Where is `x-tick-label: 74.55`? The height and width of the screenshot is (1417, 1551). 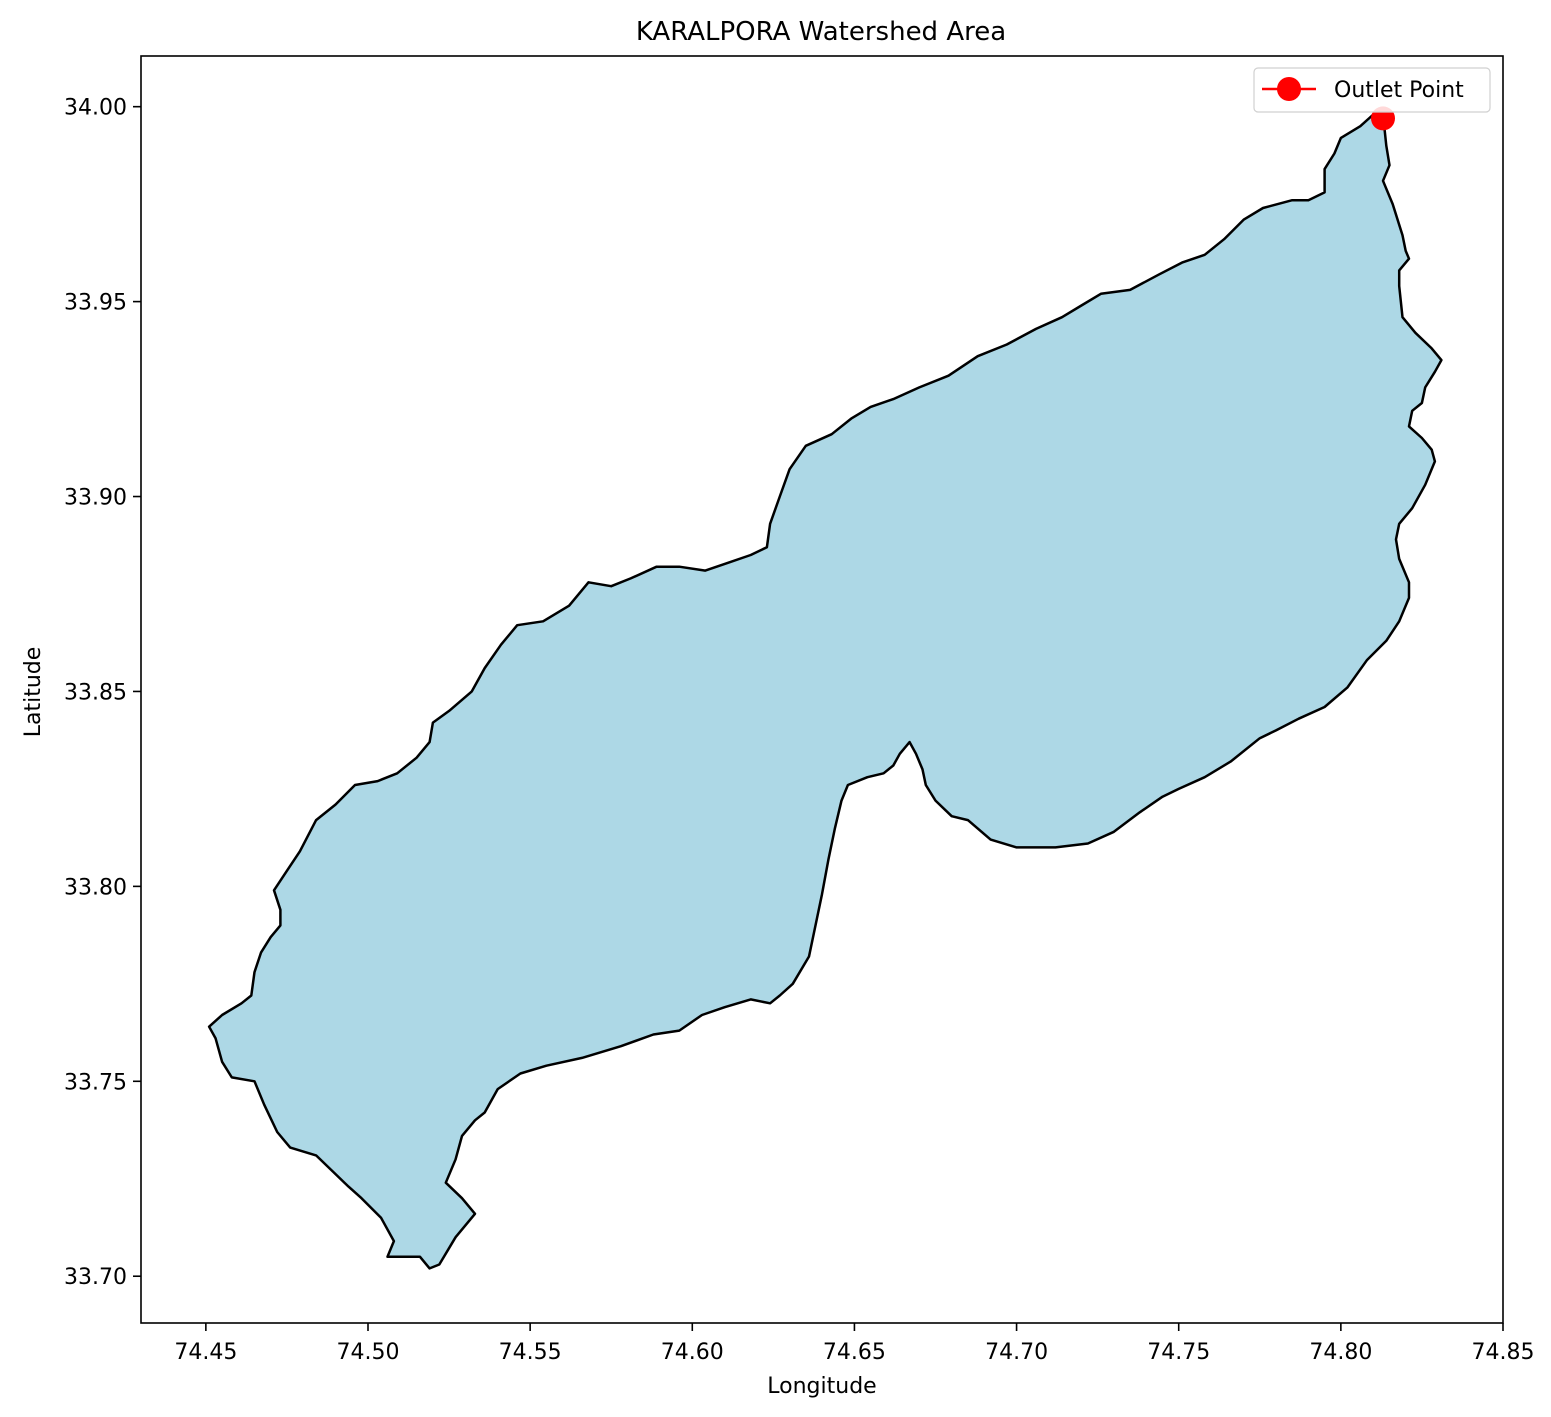 x-tick-label: 74.55 is located at coordinates (530, 1352).